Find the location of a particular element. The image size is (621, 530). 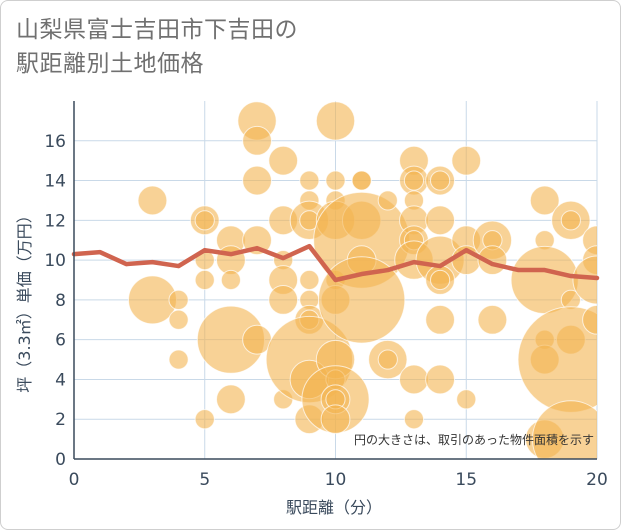

y-tick-label: 12 is located at coordinates (55, 221).